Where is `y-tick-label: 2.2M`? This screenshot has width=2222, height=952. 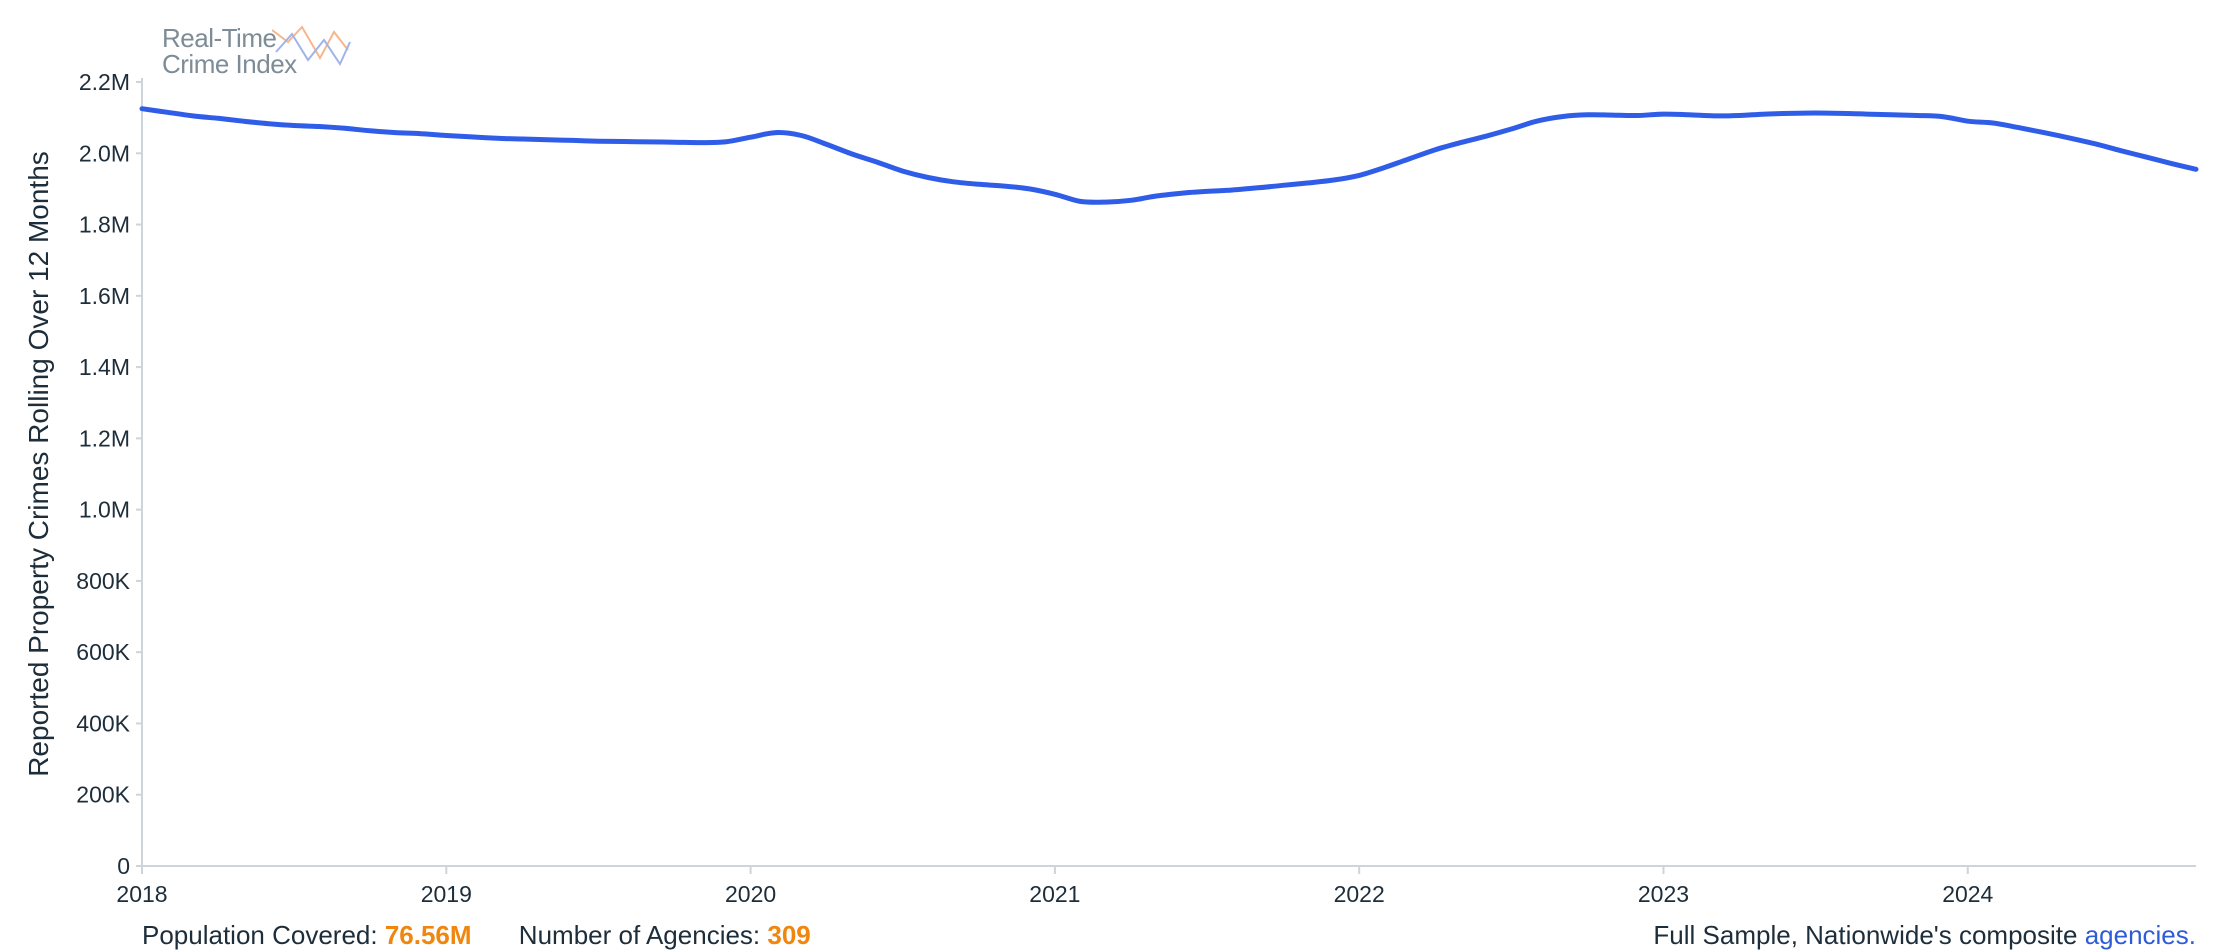 y-tick-label: 2.2M is located at coordinates (104, 82).